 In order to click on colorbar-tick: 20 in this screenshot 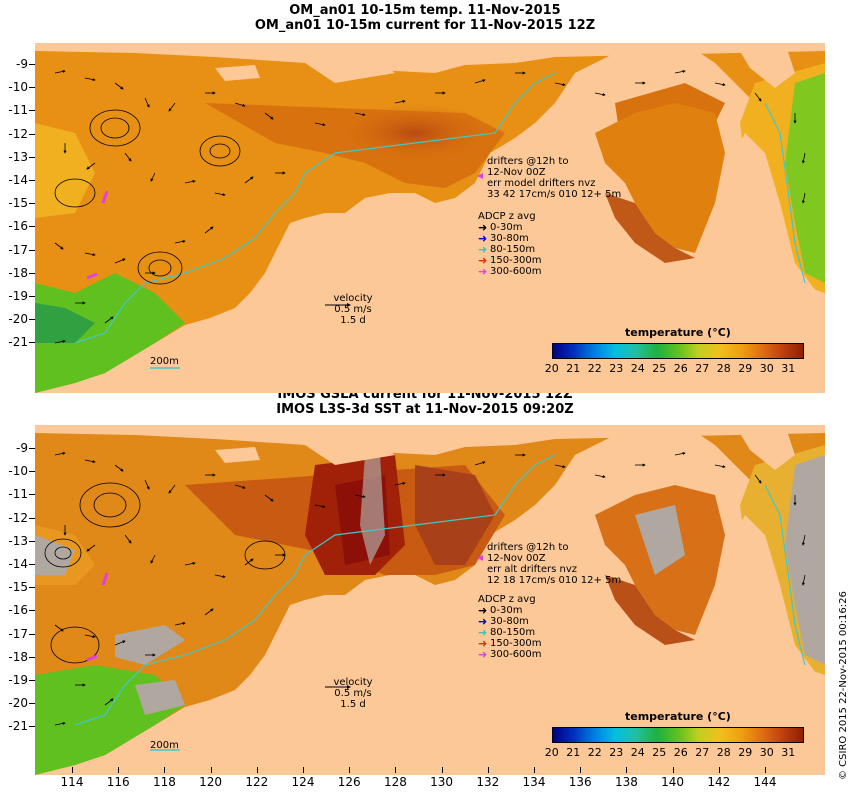, I will do `click(551, 752)`.